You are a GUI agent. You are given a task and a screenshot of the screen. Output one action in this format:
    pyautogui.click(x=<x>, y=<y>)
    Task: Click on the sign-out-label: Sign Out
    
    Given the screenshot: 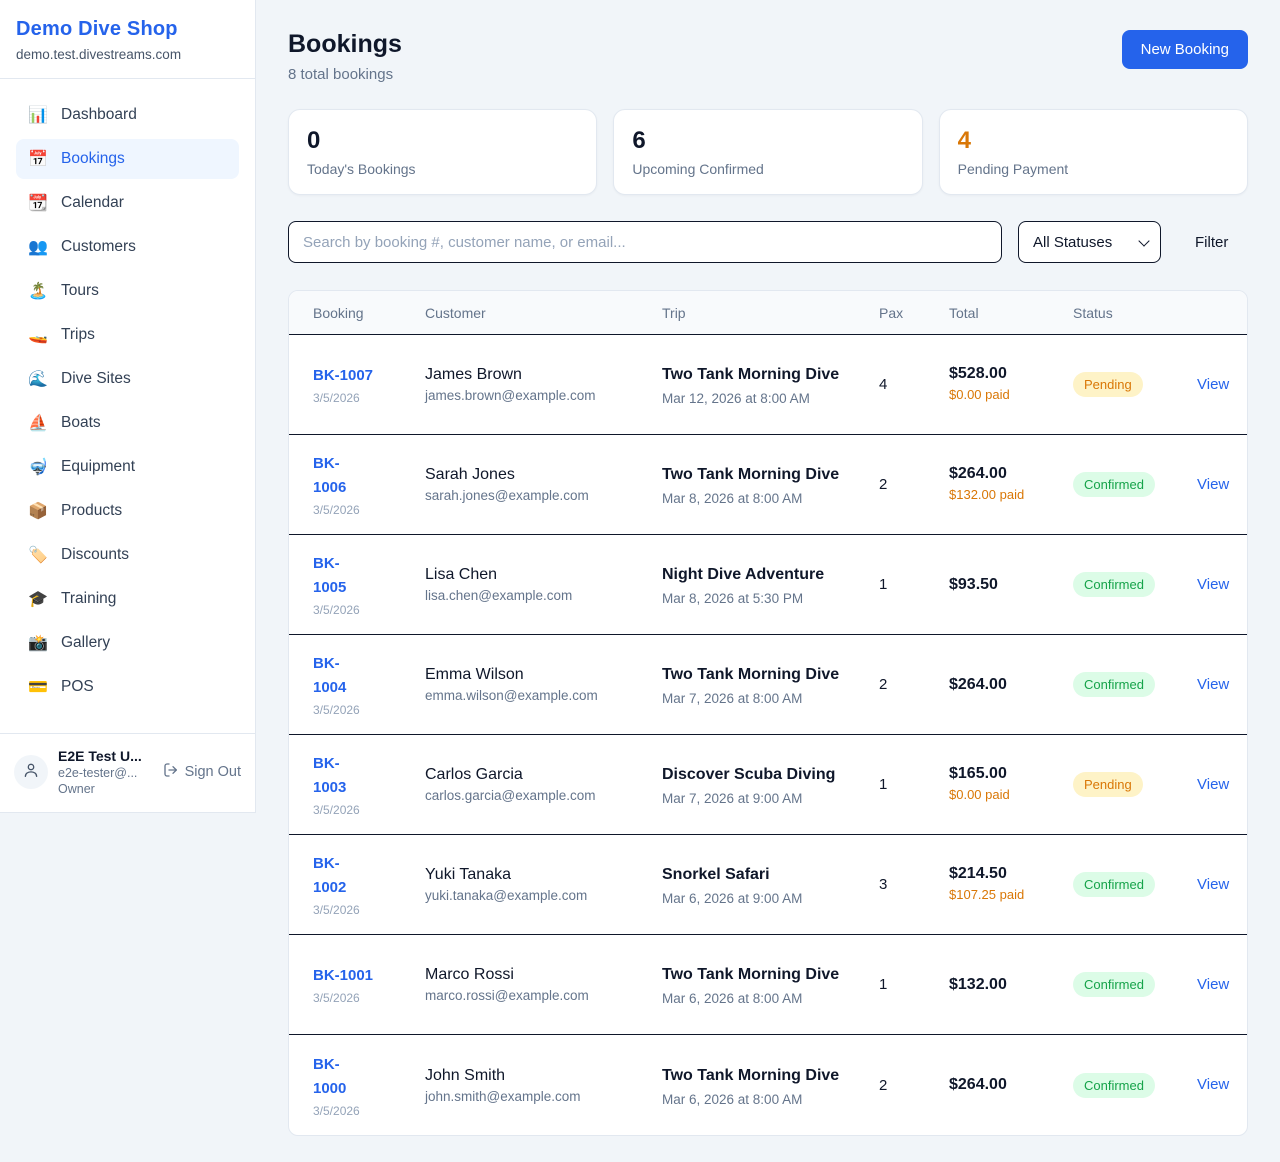 What is the action you would take?
    pyautogui.click(x=212, y=772)
    